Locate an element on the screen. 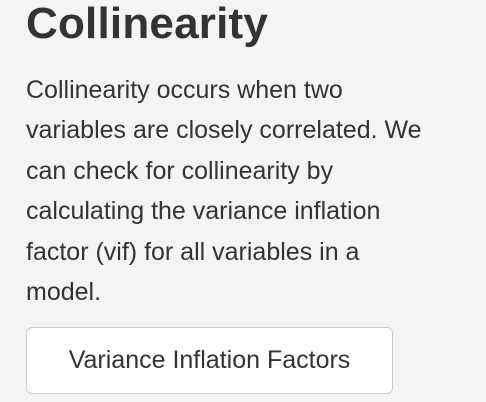  variance-inflation-factors-button: Variance Inflation Factors is located at coordinates (209, 360).